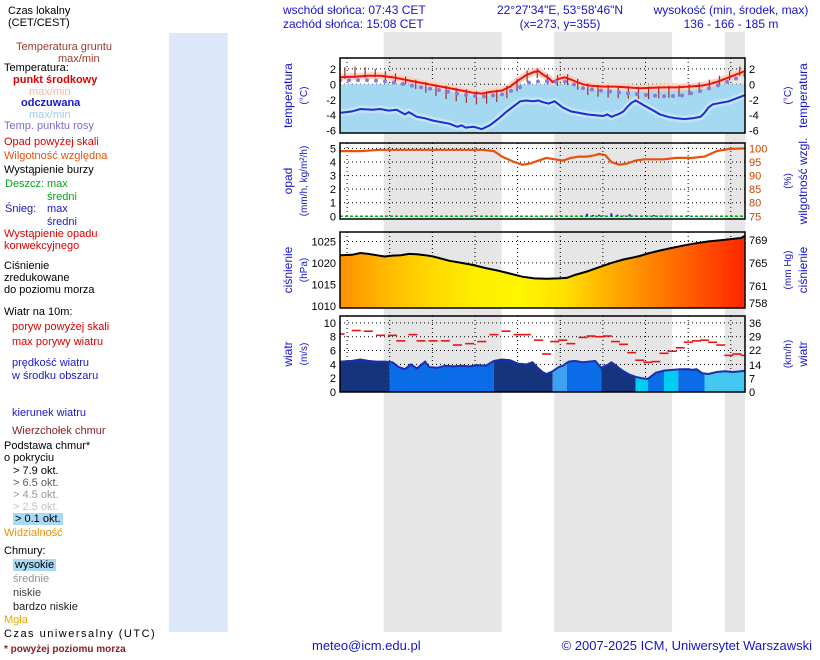  What do you see at coordinates (59, 431) in the screenshot?
I see `legend-cloud-top: Wierzchołek chmur` at bounding box center [59, 431].